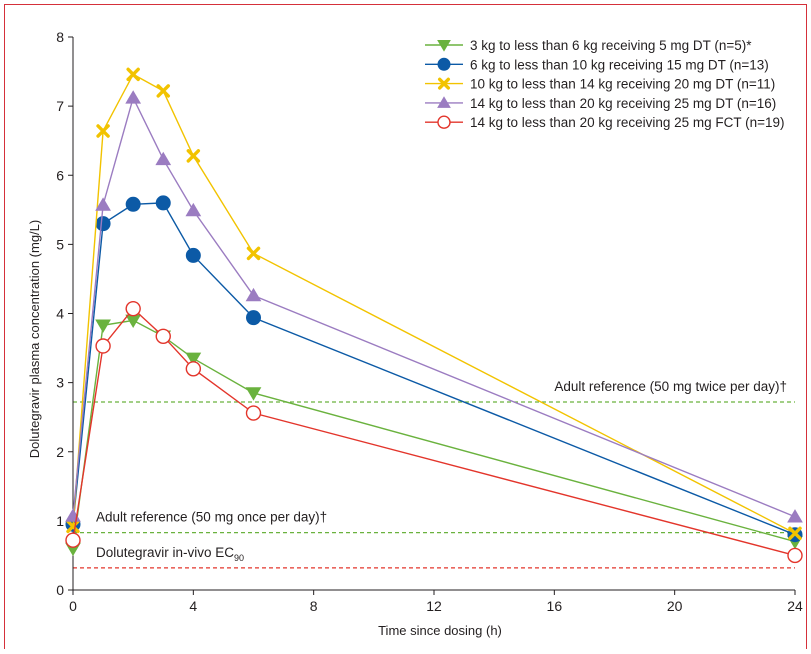 The width and height of the screenshot is (811, 654). I want to click on x-tick-label: 0, so click(73, 606).